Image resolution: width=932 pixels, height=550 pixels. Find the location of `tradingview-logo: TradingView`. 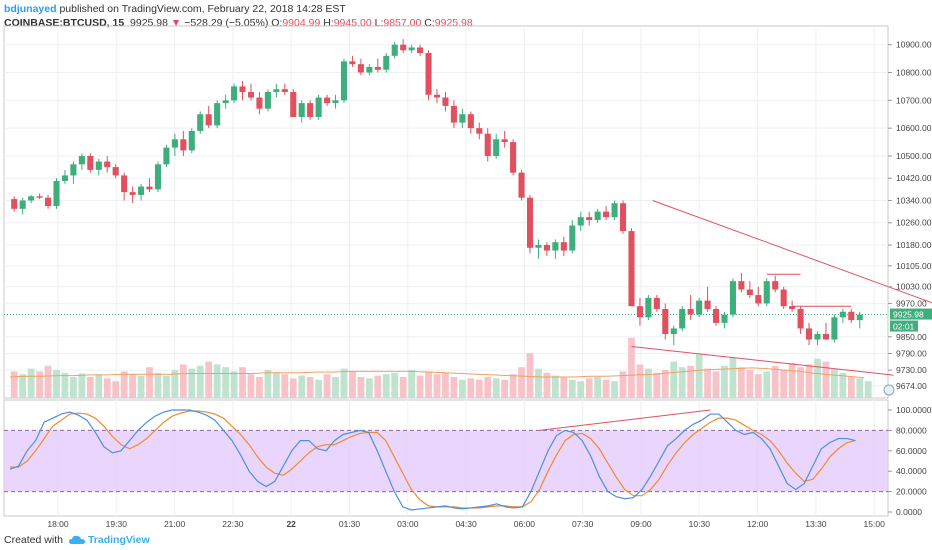

tradingview-logo: TradingView is located at coordinates (109, 540).